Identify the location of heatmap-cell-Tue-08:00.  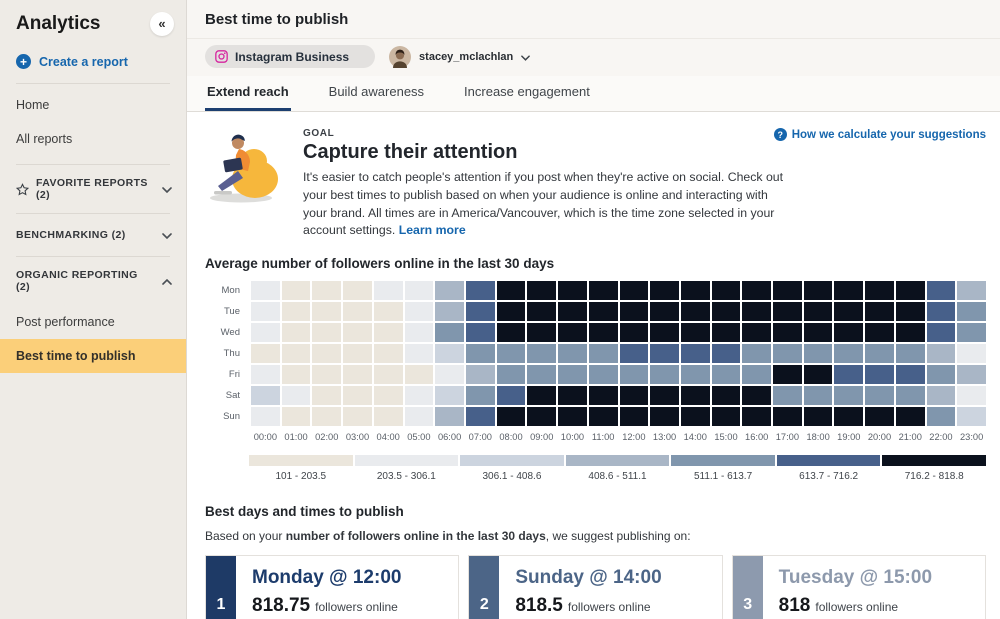
(511, 312).